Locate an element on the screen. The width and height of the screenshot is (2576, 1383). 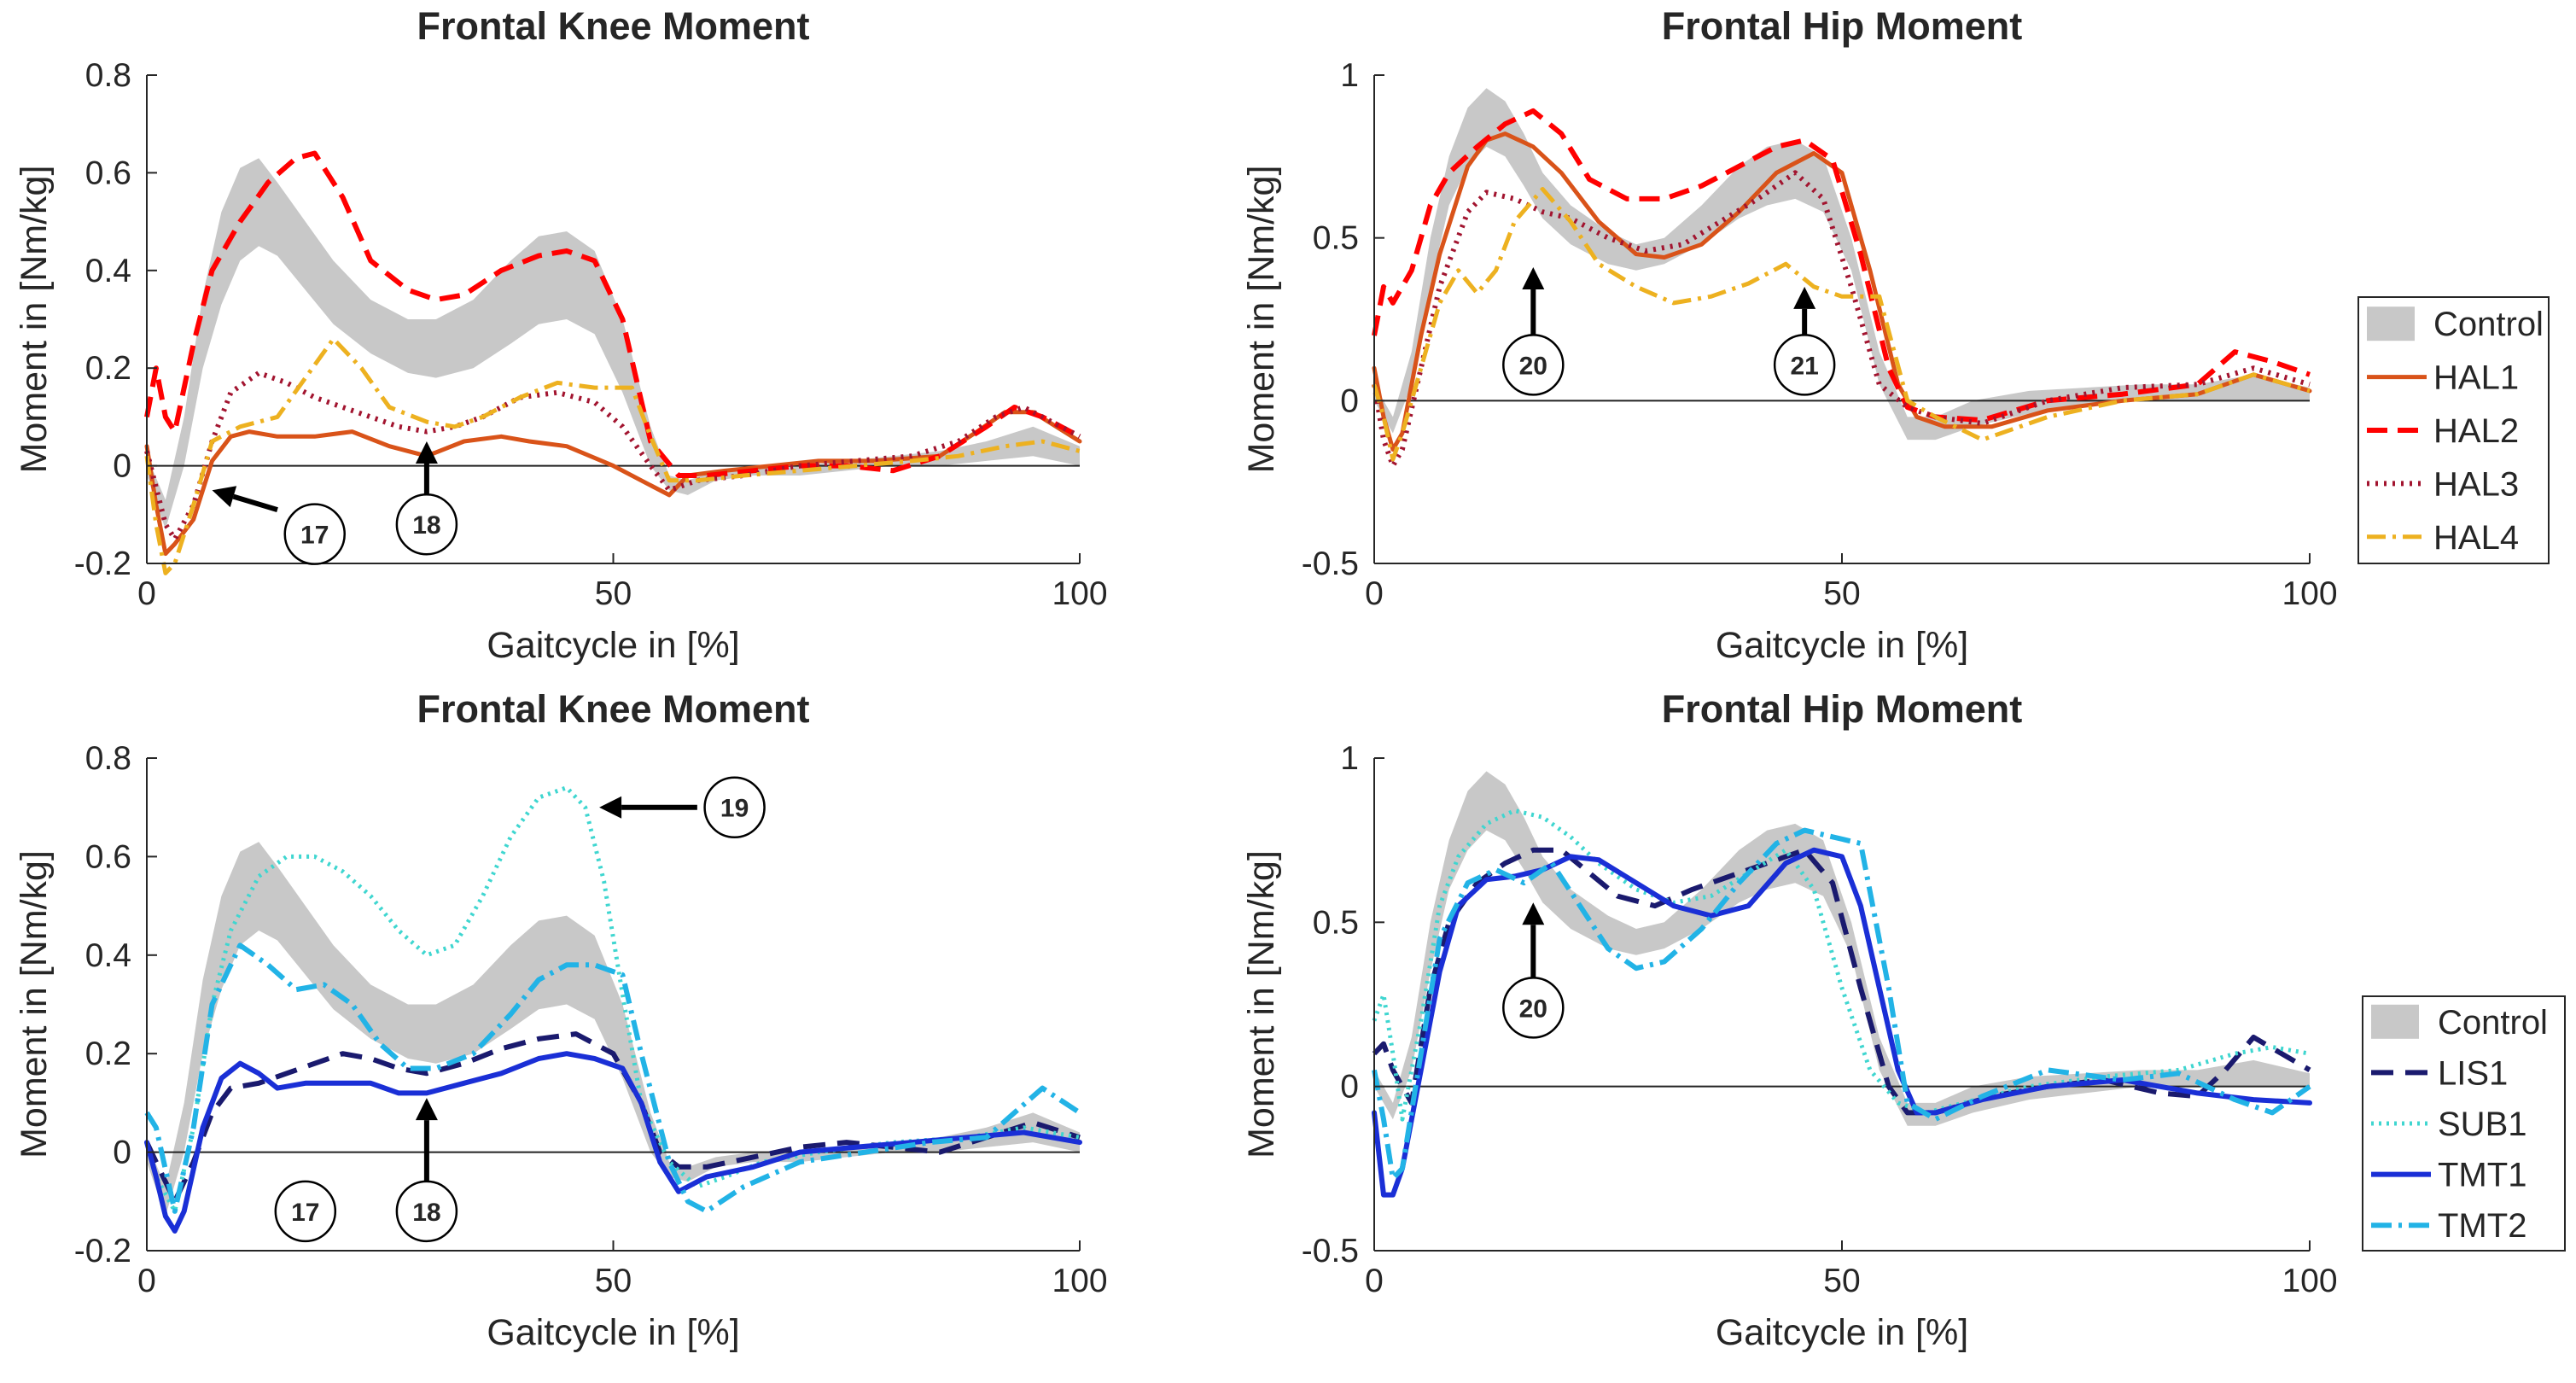
annotation-label: 19 is located at coordinates (734, 809).